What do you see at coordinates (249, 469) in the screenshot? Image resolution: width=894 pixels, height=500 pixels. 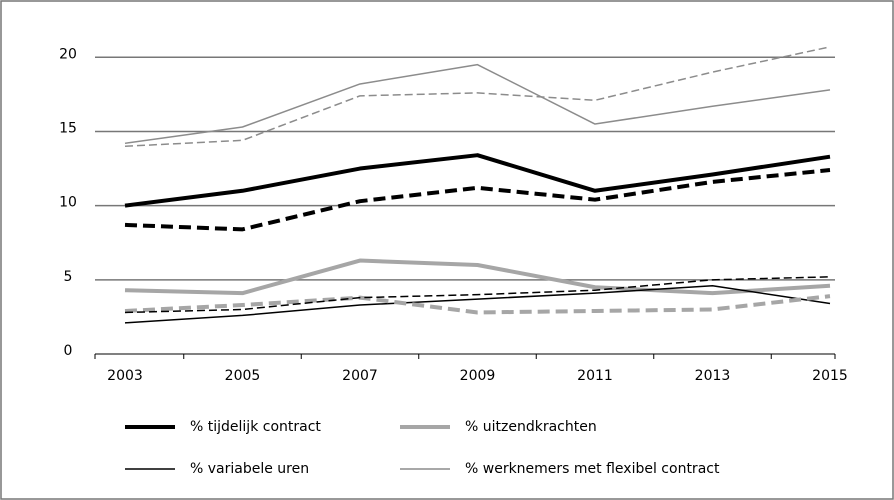 I see `legend-label: % variabele uren` at bounding box center [249, 469].